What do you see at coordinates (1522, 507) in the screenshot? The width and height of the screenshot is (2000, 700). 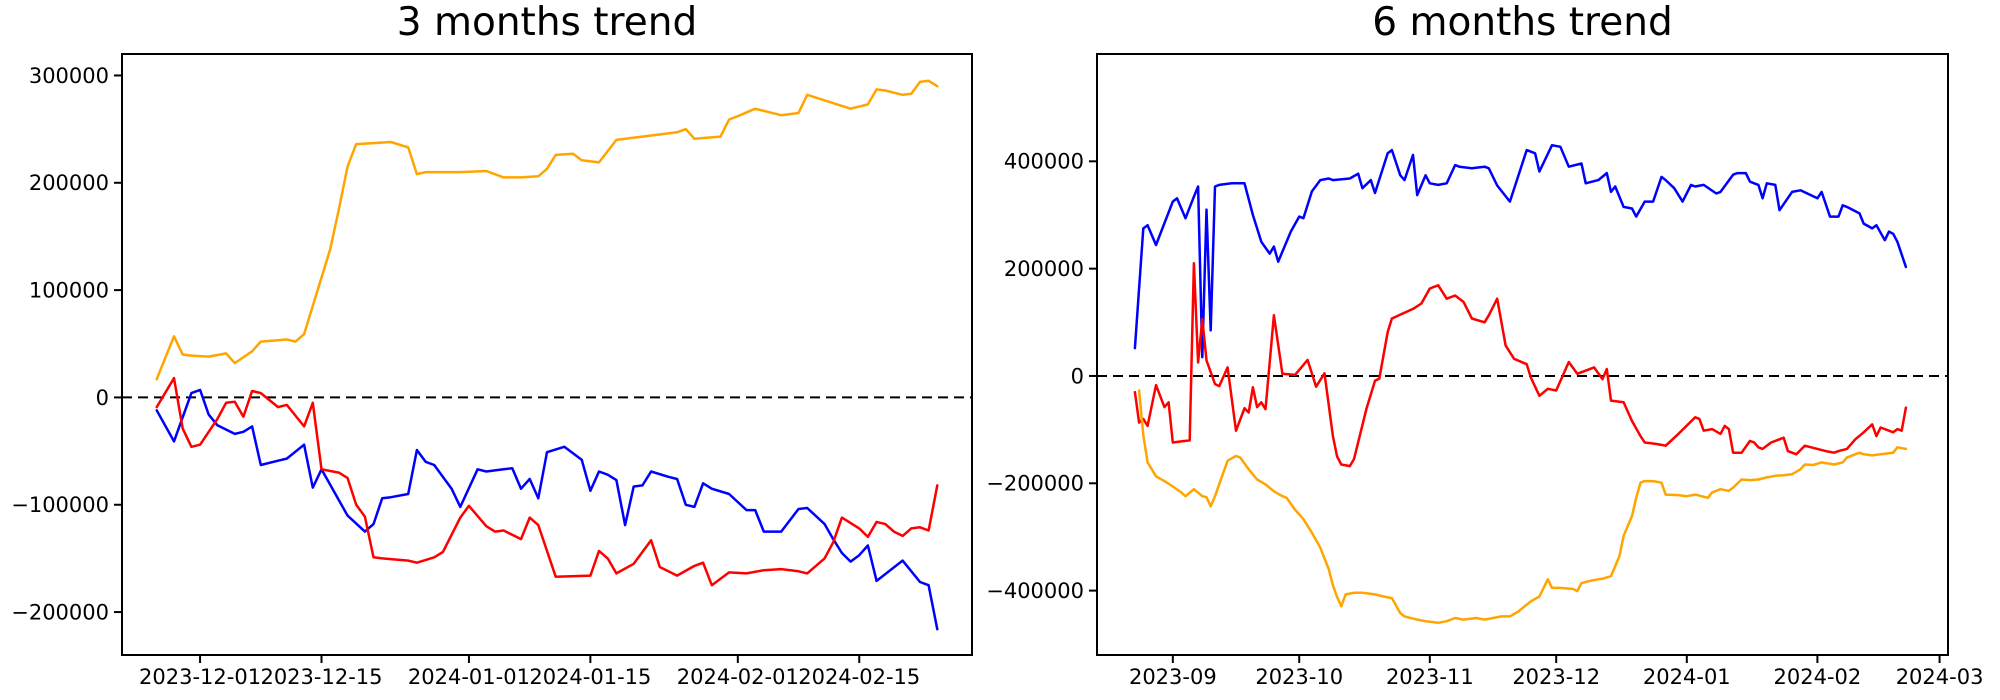 I see `series-orange-line` at bounding box center [1522, 507].